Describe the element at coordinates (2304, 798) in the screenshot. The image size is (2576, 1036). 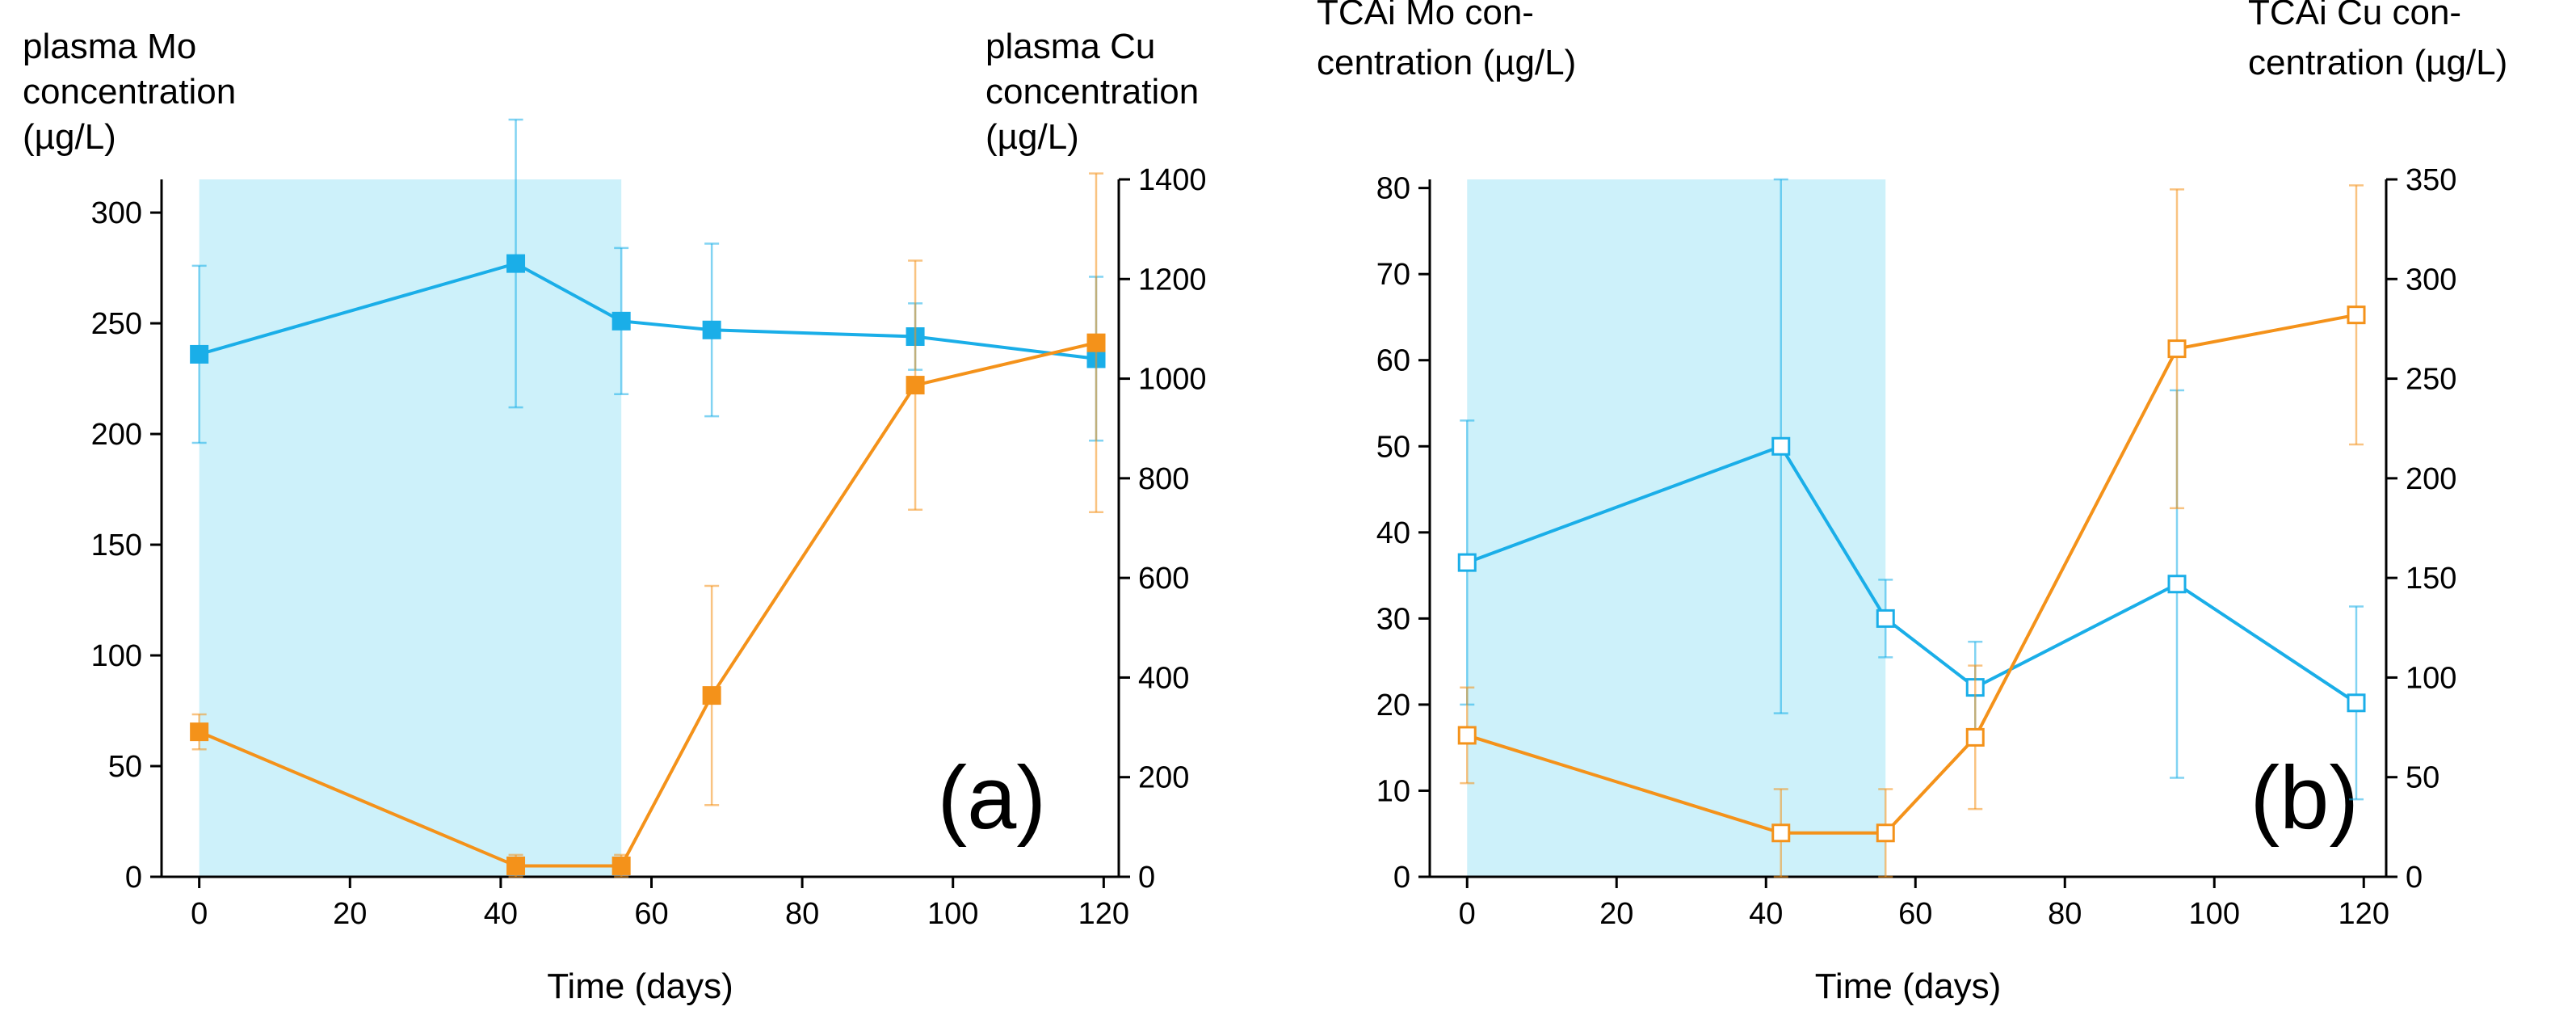
I see `panel-label-b: (b)` at that location.